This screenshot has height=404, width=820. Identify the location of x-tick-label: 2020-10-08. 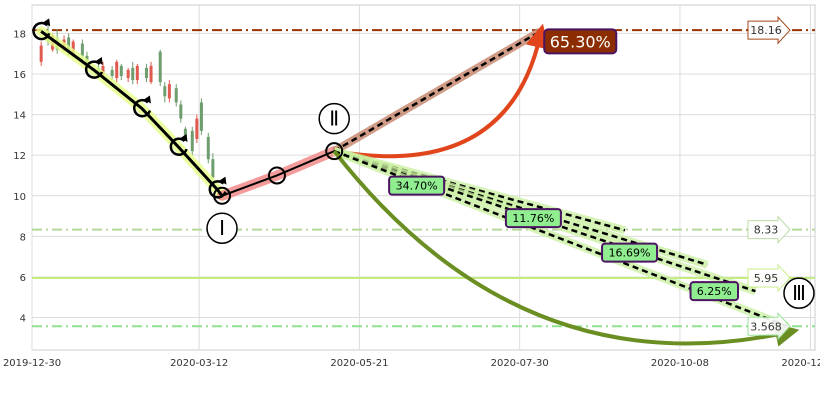
(680, 363).